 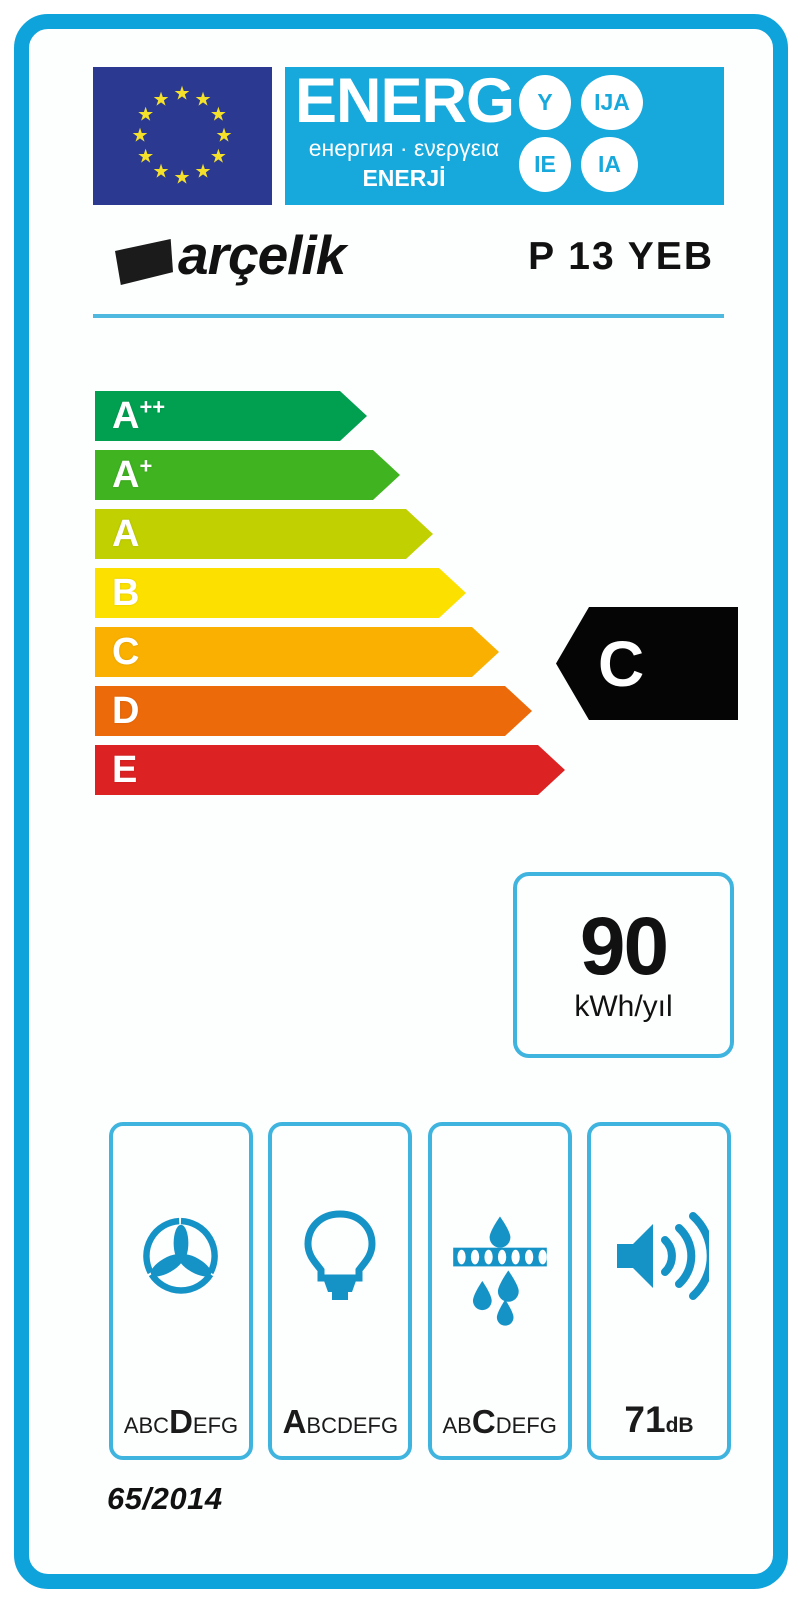 I want to click on brand-name: arçelik, so click(x=262, y=255).